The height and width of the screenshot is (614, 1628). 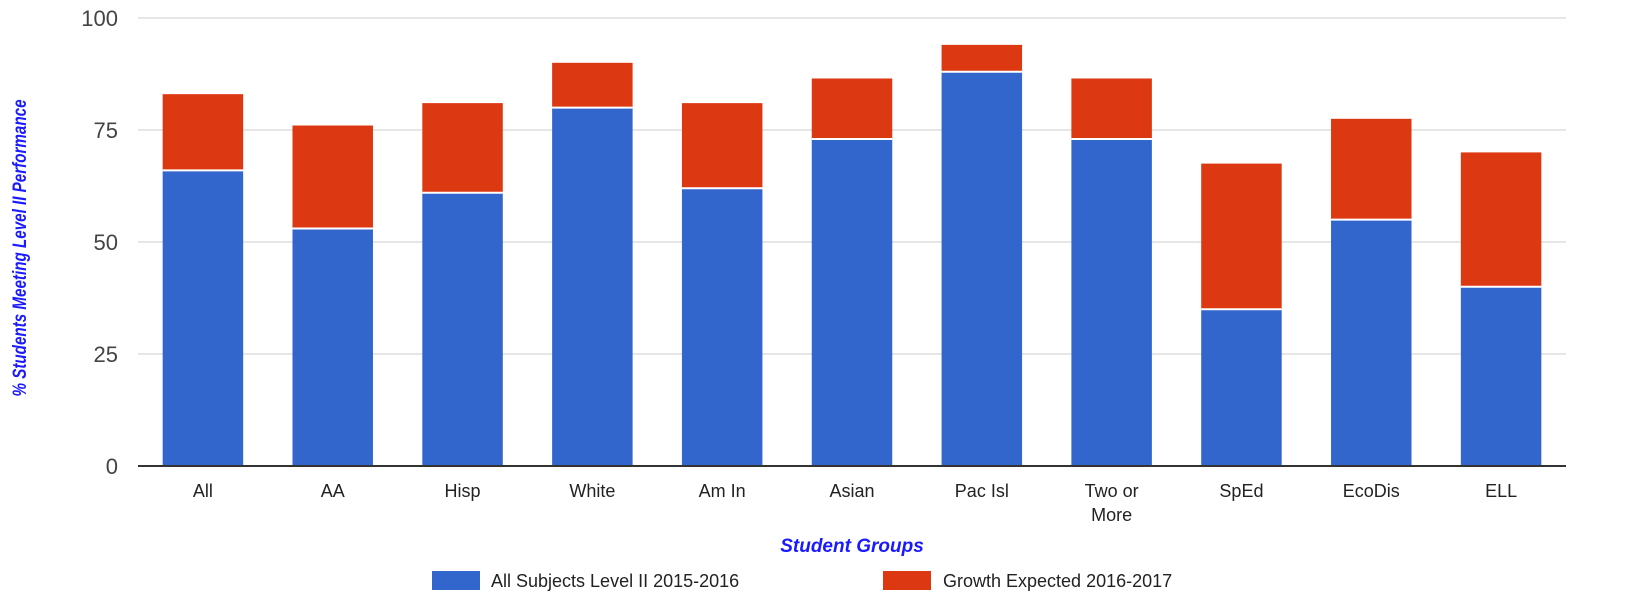 What do you see at coordinates (722, 491) in the screenshot?
I see `x-tick-label: Am In` at bounding box center [722, 491].